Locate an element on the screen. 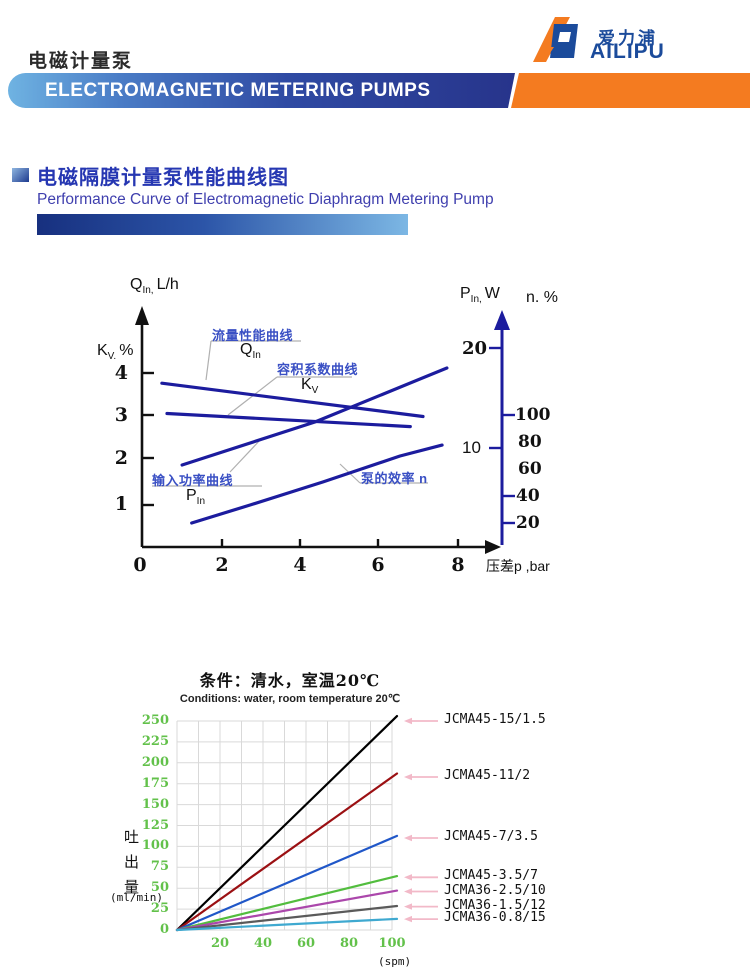 The height and width of the screenshot is (978, 750). chart2-y-tick-label: 50 is located at coordinates (159, 887).